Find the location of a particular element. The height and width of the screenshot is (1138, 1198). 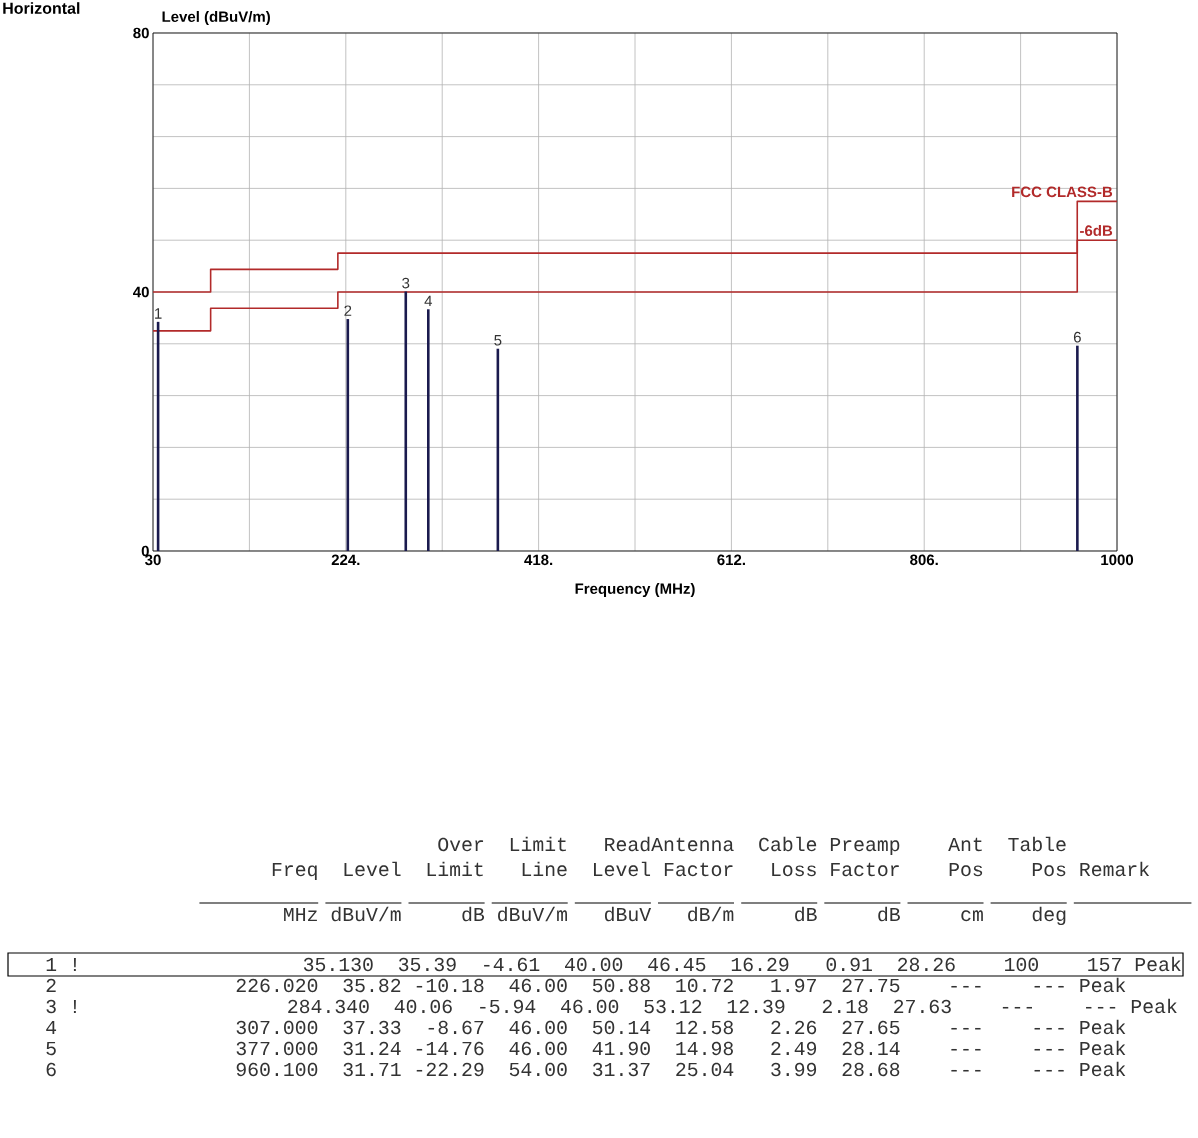

chart-title: Horizontal is located at coordinates (41, 8).